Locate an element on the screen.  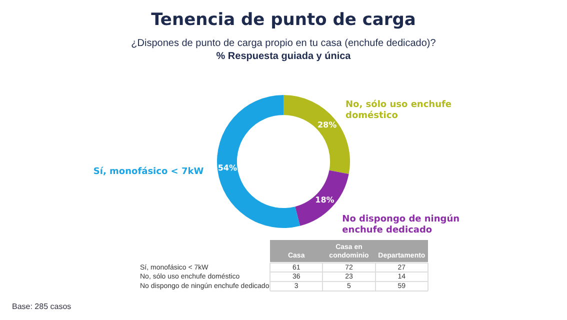
chart-subtitle: ¿Dispones de punto de carga propio en tu casa (enchufe dedicado)? % Respuesta guiada y única is located at coordinates (283, 50).